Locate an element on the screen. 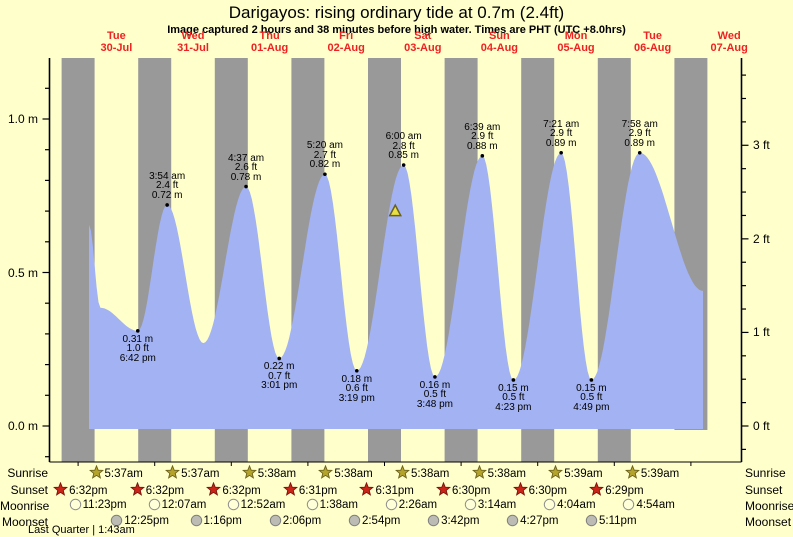  day-weekday: Sun is located at coordinates (499, 36).